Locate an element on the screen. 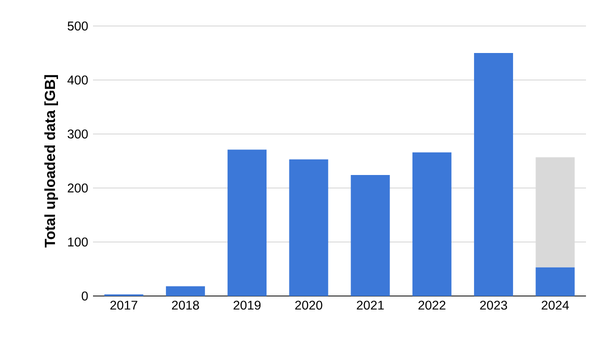 The image size is (600, 337). x-tick-label: 2023 is located at coordinates (494, 305).